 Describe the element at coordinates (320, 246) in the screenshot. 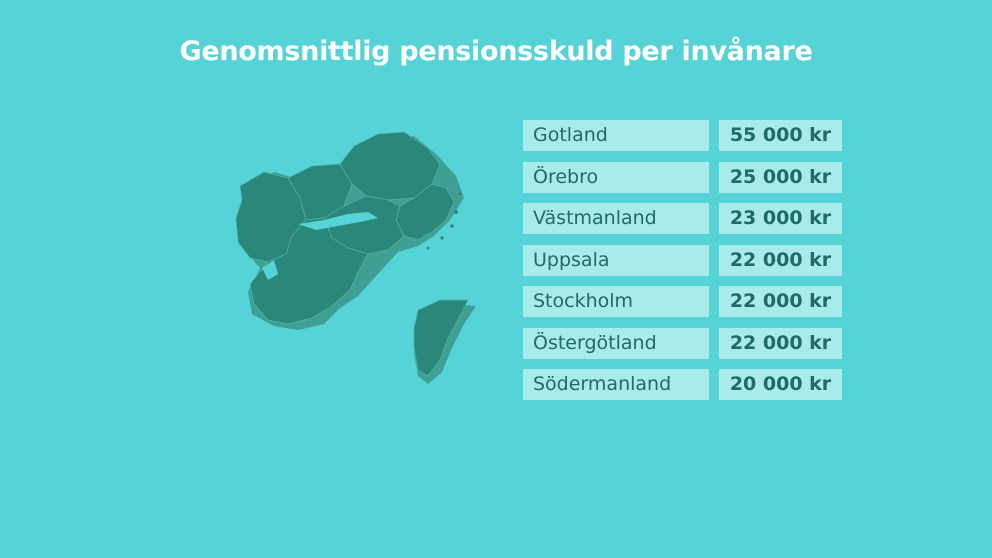

I see `map-lakes` at that location.